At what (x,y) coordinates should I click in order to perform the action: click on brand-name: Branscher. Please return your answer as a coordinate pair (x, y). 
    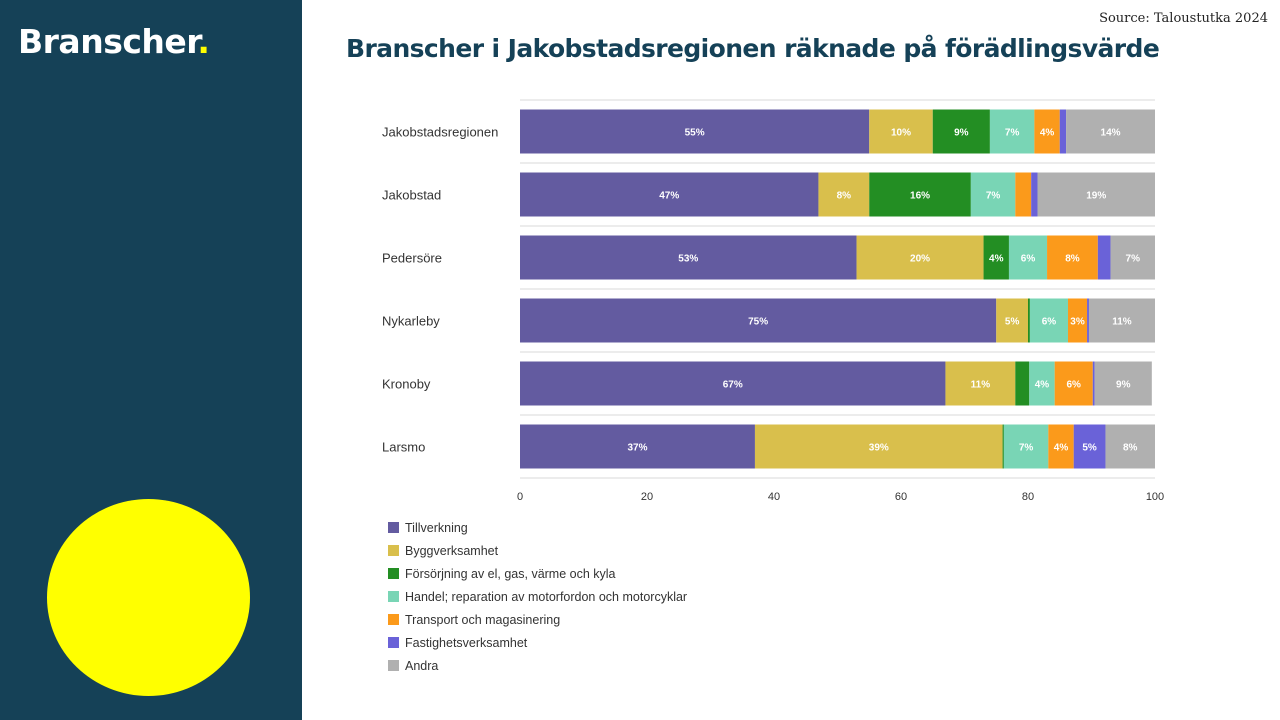
    Looking at the image, I should click on (108, 41).